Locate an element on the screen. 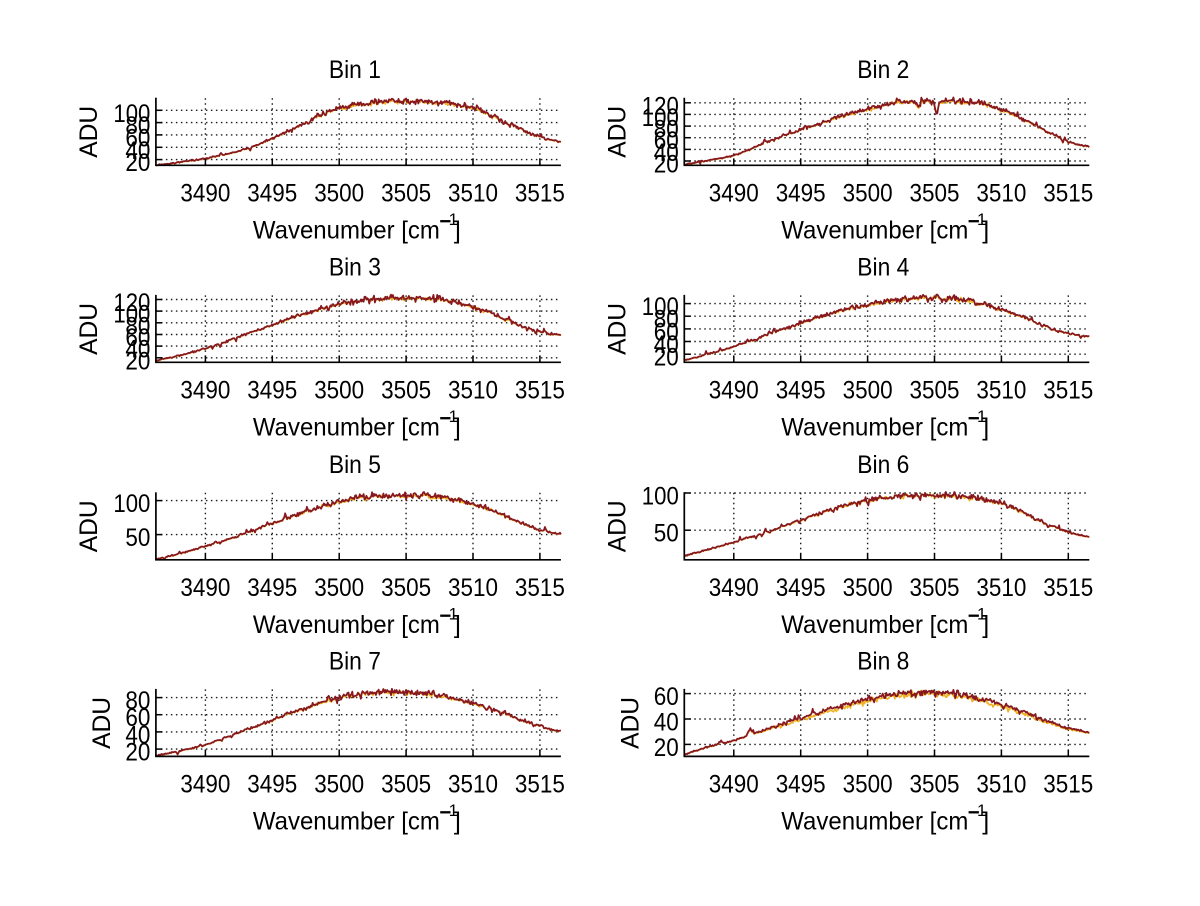 The height and width of the screenshot is (906, 1200). svg-text: Bin 3 is located at coordinates (355, 267).